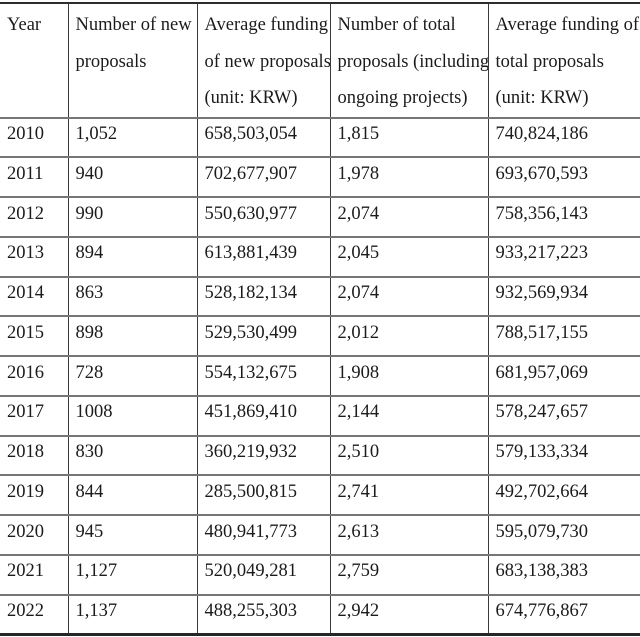  Describe the element at coordinates (263, 336) in the screenshot. I see `cell-avg-funding-new: 529,530,499` at that location.